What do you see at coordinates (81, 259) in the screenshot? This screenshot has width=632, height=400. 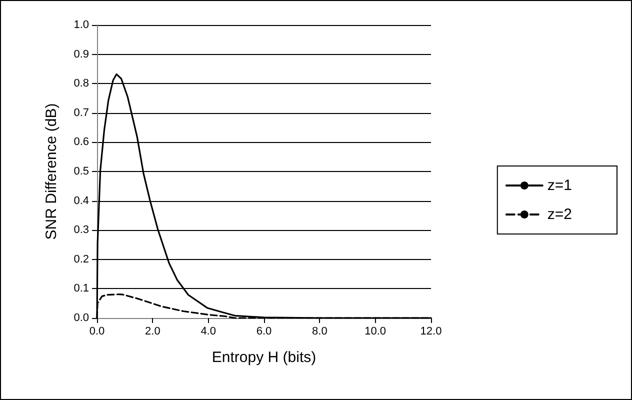 I see `y-tick-label: 0.2` at bounding box center [81, 259].